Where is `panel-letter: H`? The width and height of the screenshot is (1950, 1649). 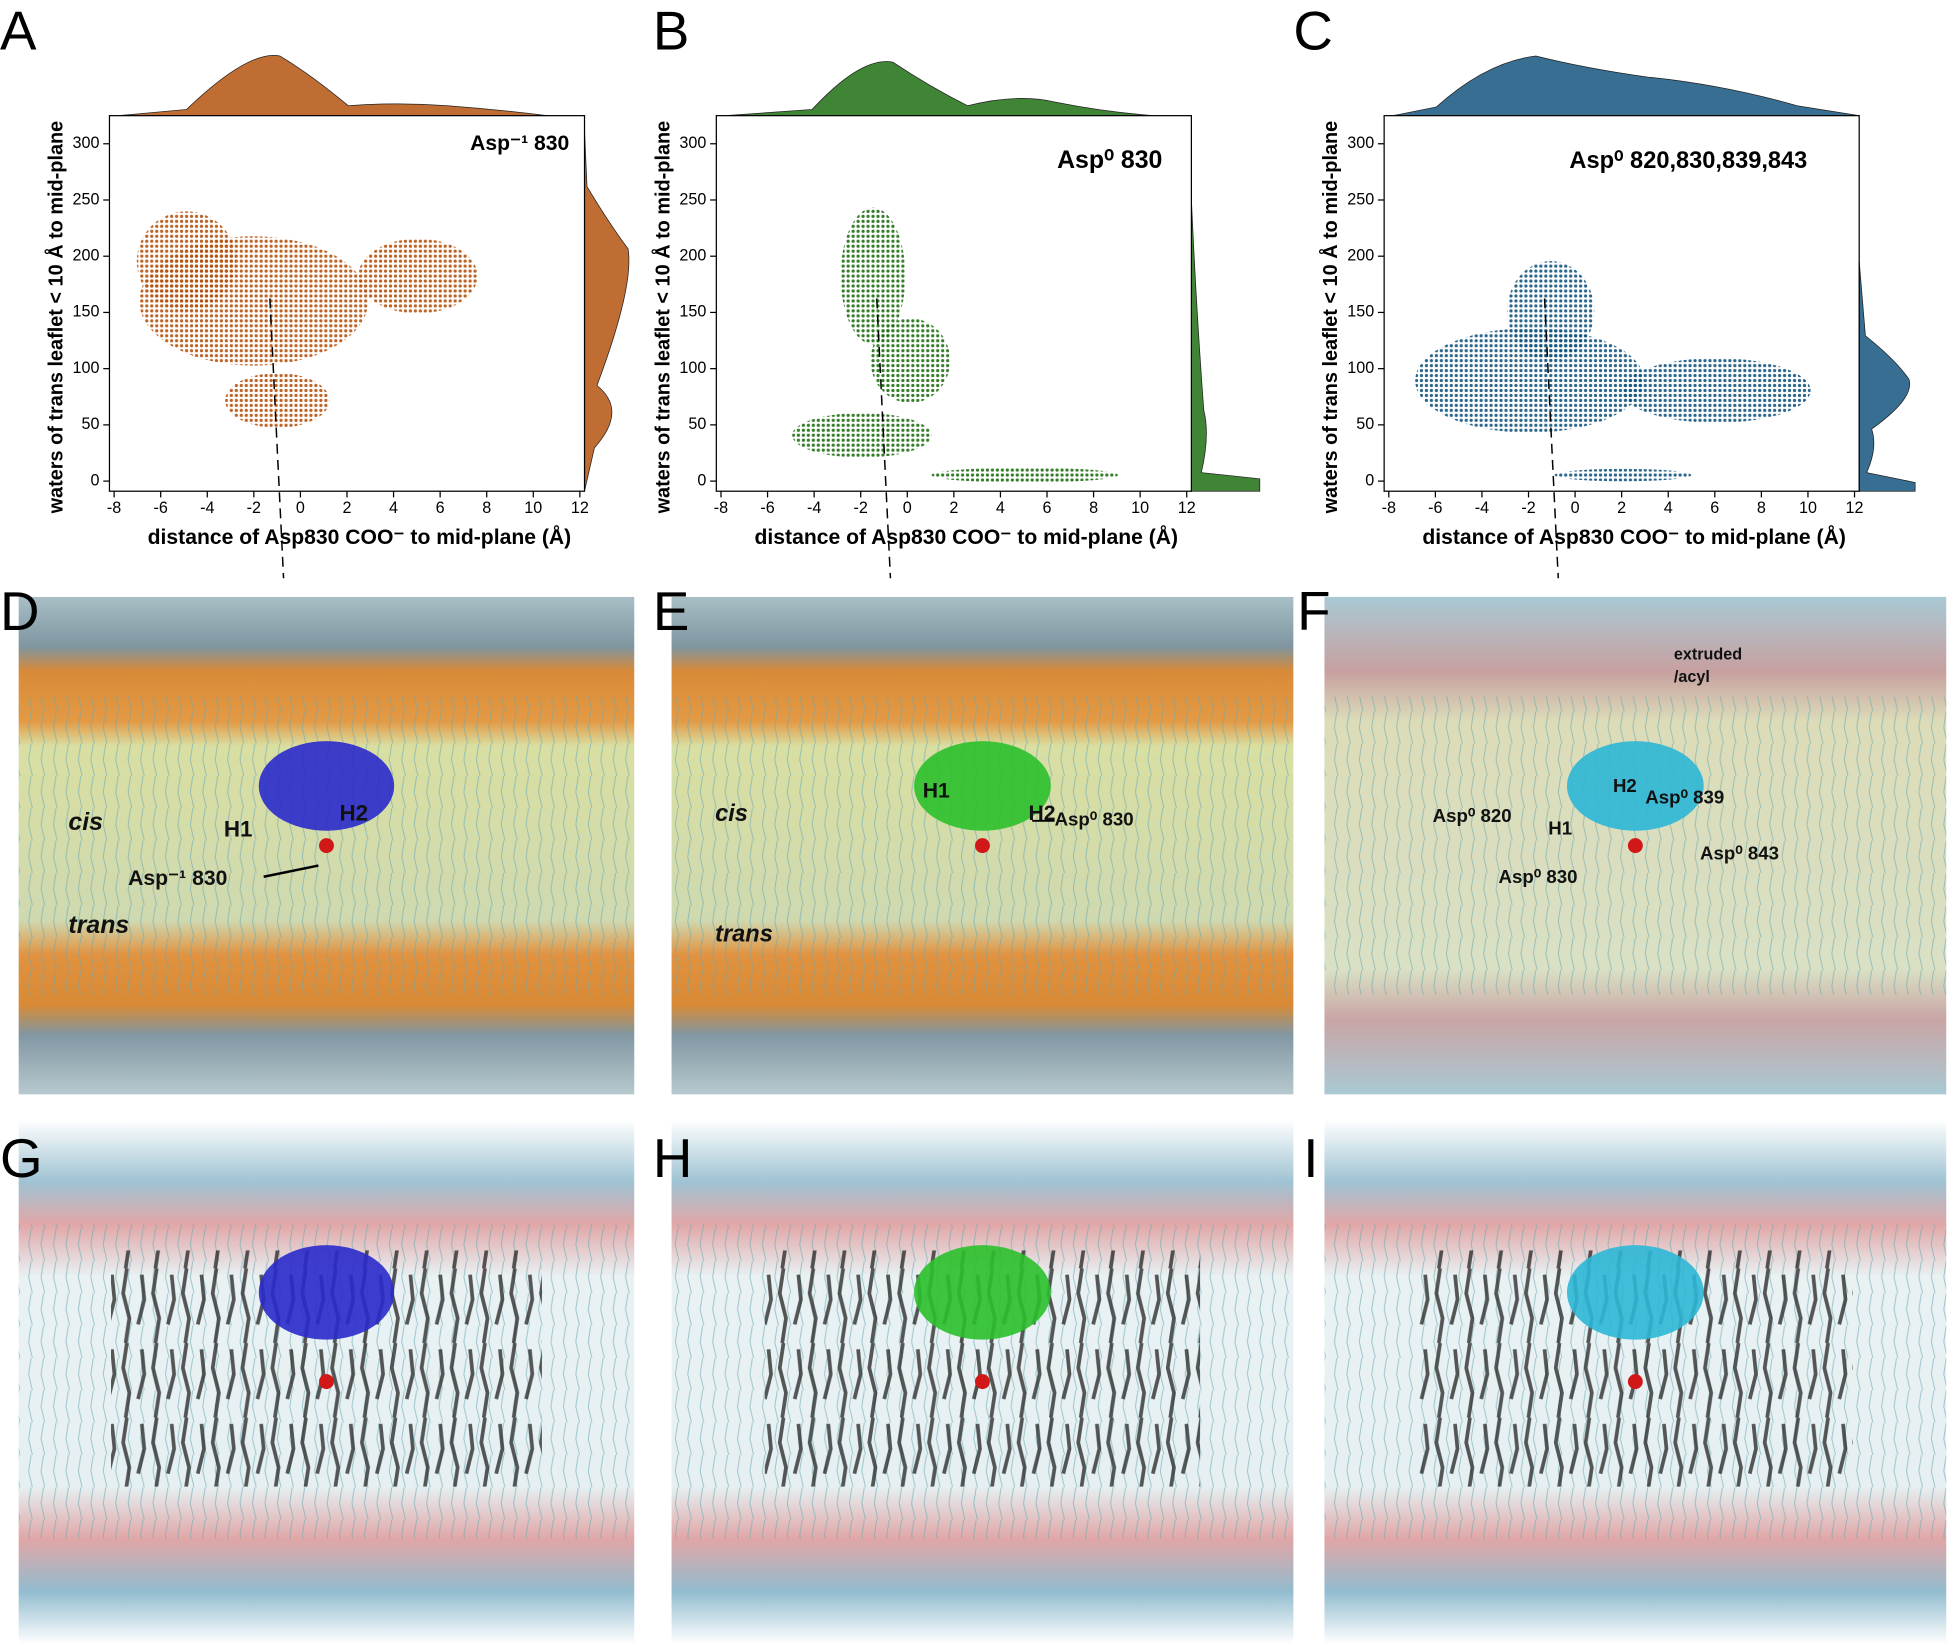 panel-letter: H is located at coordinates (673, 1158).